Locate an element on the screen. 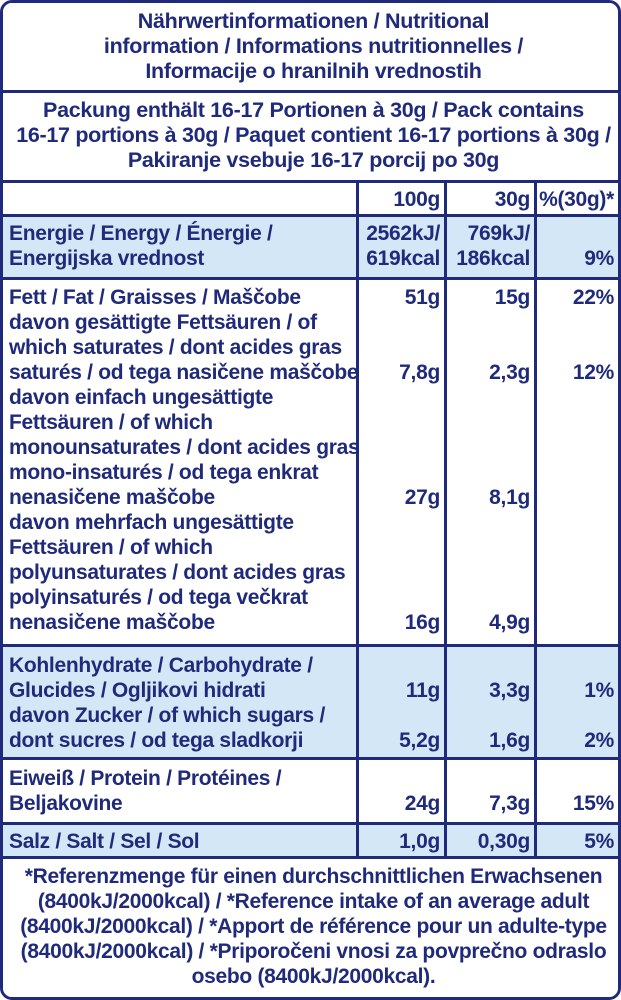 Image resolution: width=621 pixels, height=1000 pixels. carbohydrate-100g: 11g 5,2g is located at coordinates (400, 700).